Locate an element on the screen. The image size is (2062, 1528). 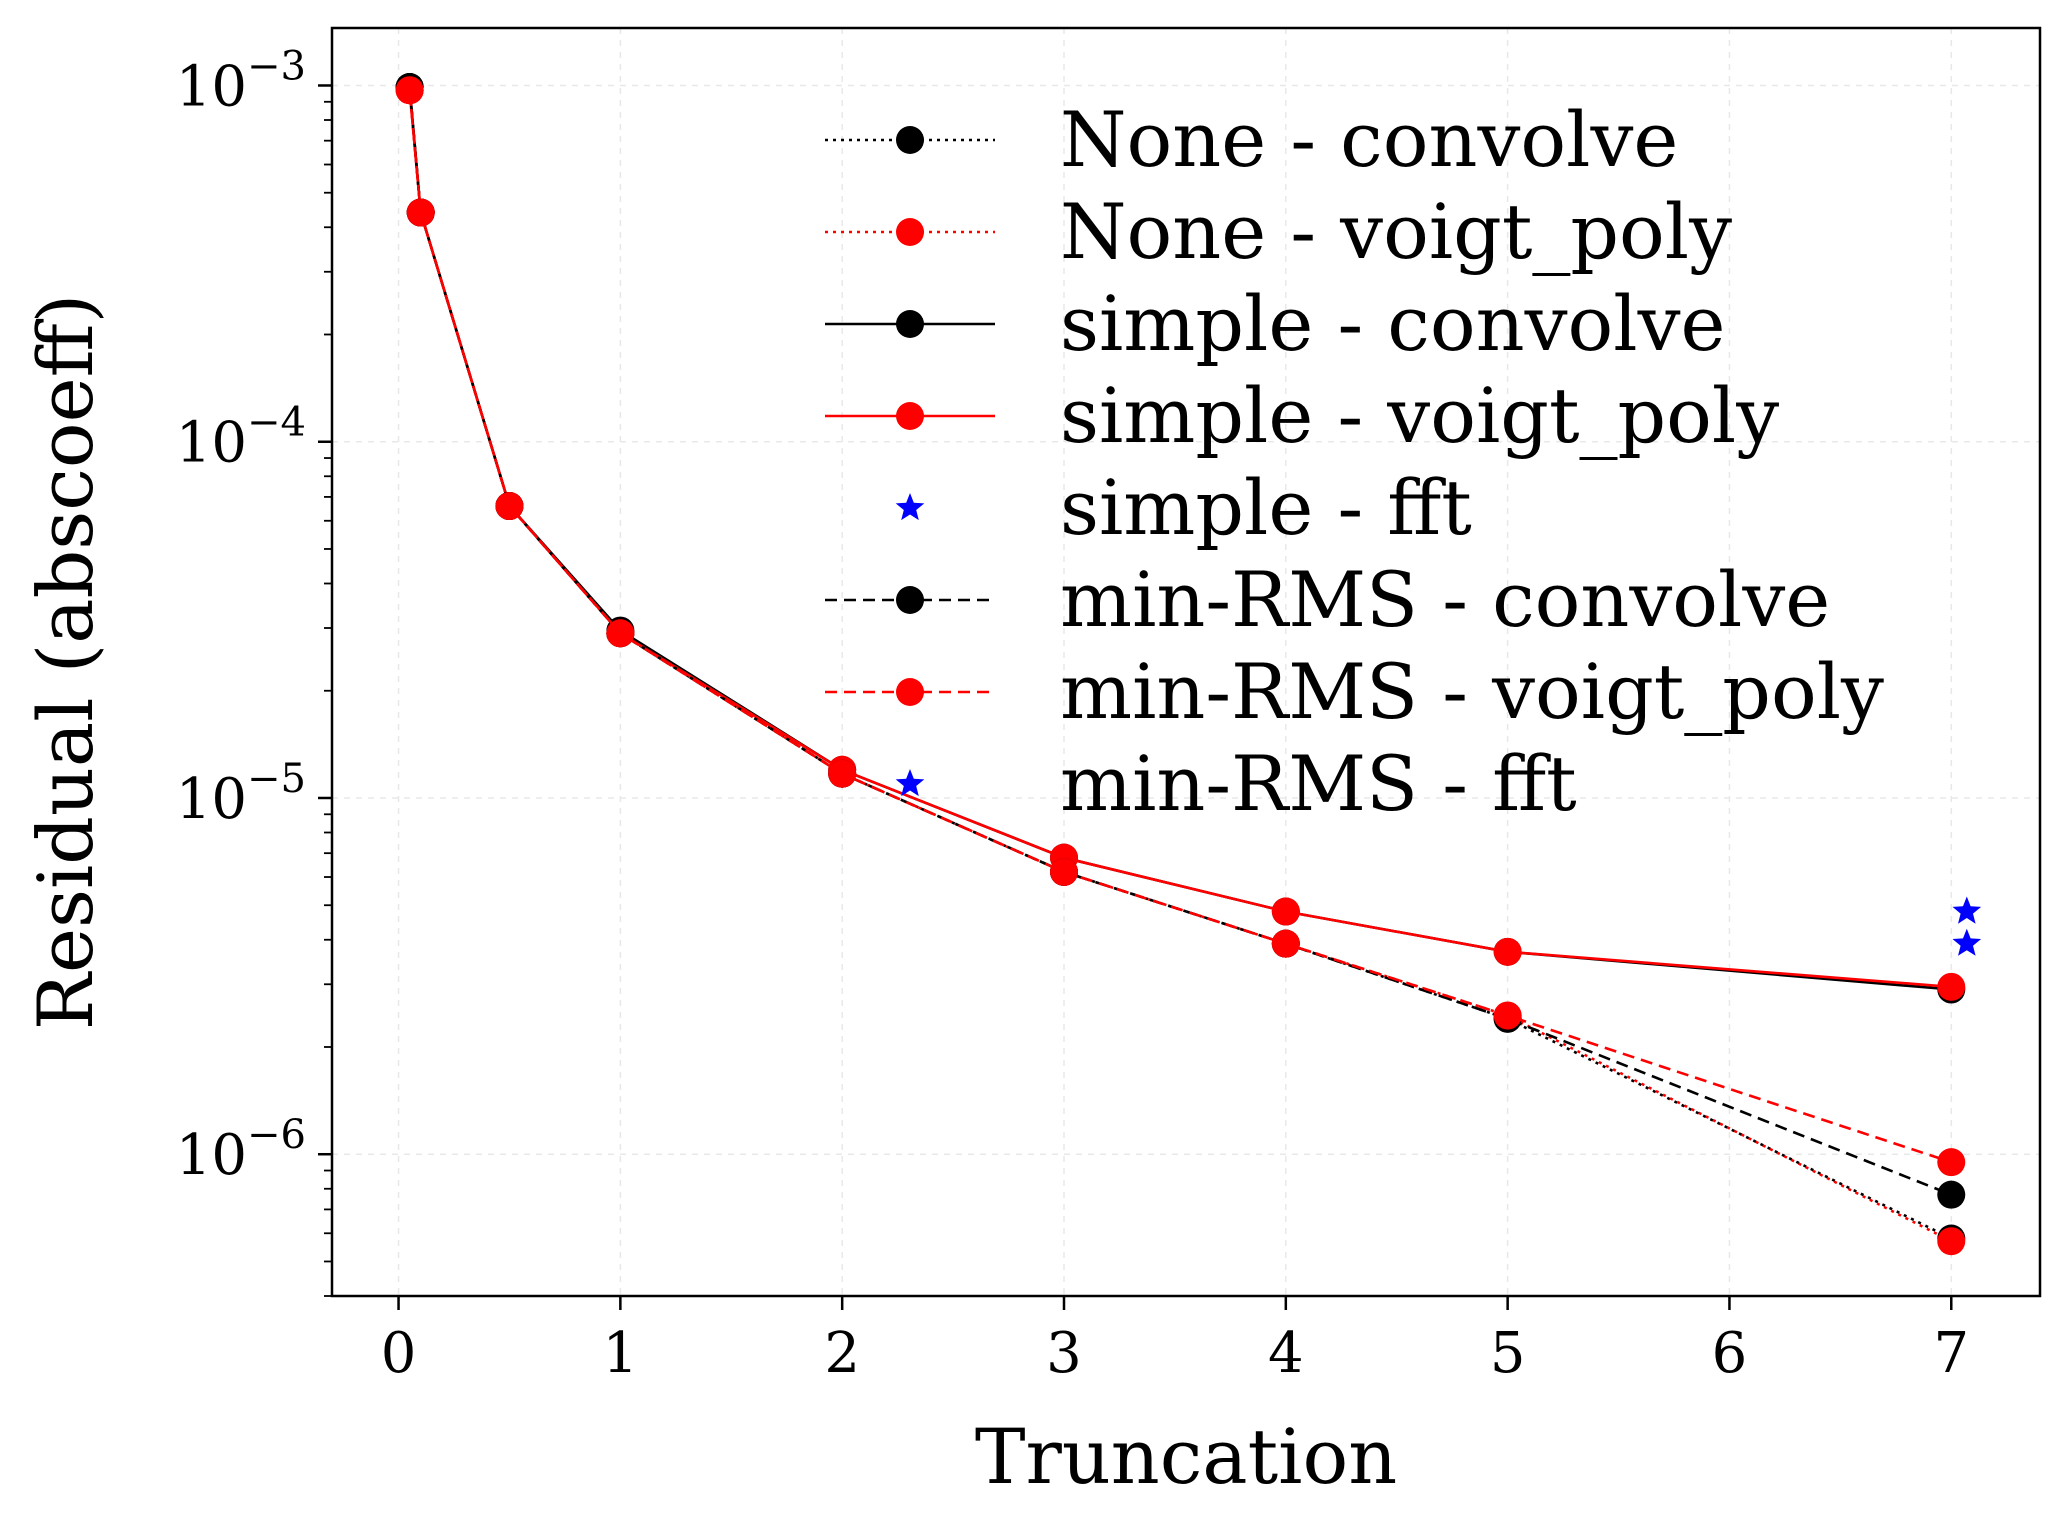
legend-entry: min-RMS - fft is located at coordinates (1236, 783).